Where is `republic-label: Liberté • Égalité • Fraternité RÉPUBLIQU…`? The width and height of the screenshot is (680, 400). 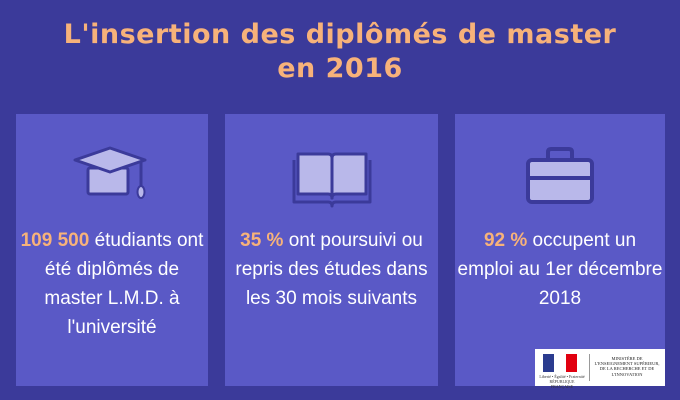 republic-label: Liberté • Égalité • Fraternité RÉPUBLIQU… is located at coordinates (562, 381).